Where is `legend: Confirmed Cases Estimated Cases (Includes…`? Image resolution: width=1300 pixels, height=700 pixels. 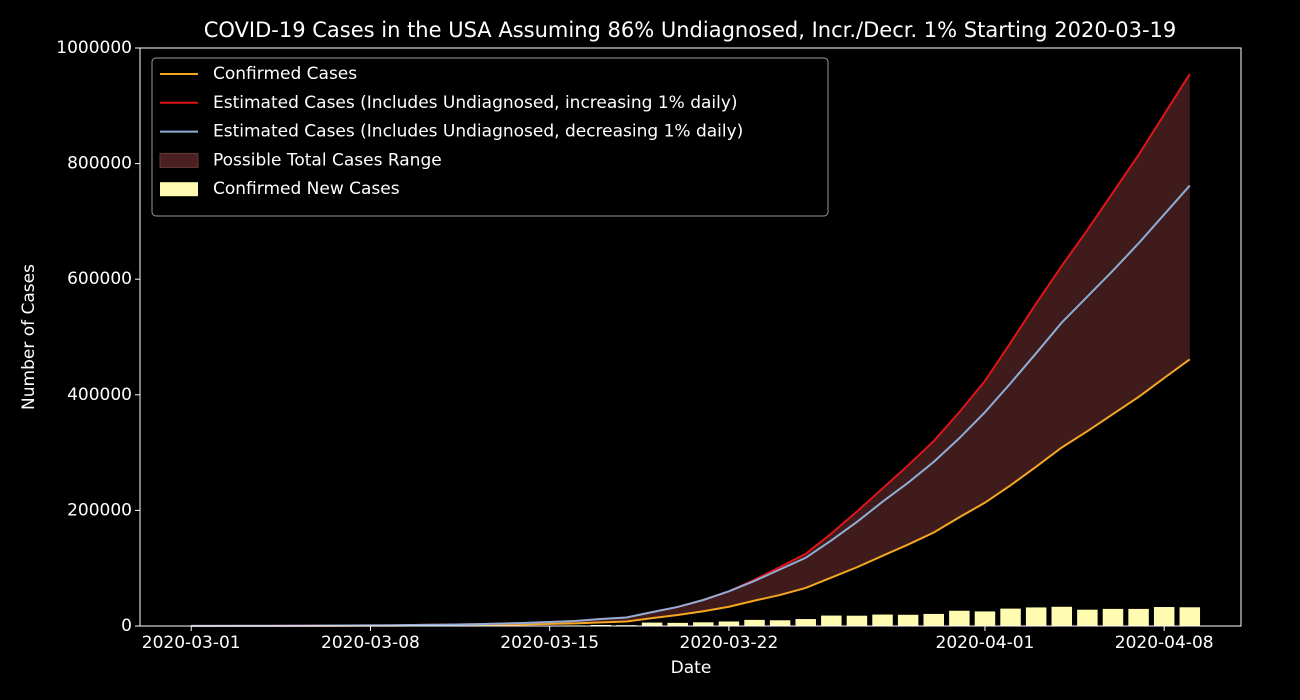
legend: Confirmed Cases Estimated Cases (Includes… is located at coordinates (490, 137).